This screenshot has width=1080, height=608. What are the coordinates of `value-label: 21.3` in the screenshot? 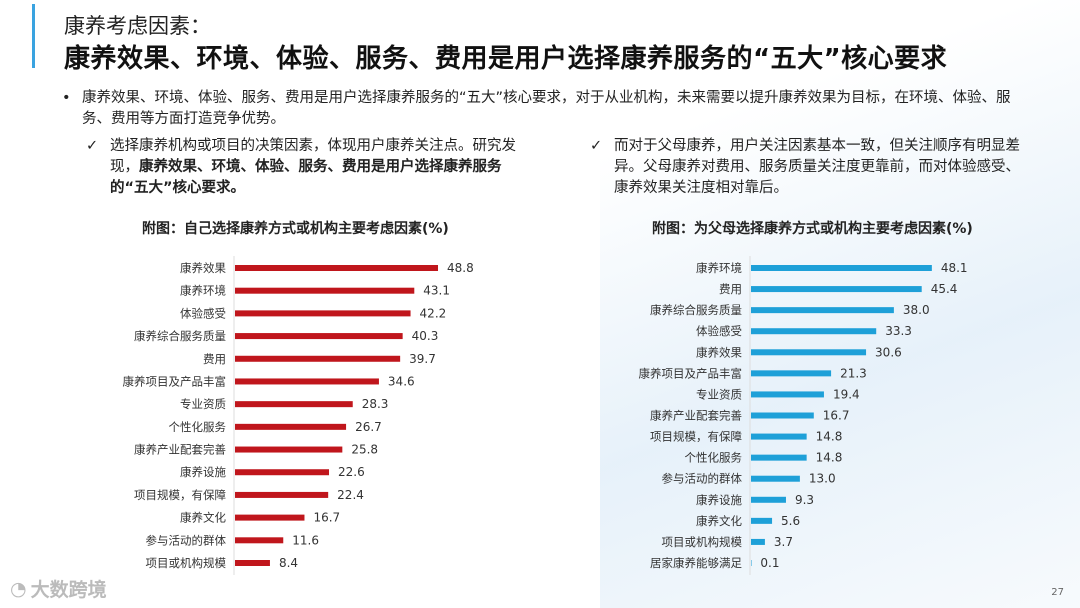 It's located at (853, 373).